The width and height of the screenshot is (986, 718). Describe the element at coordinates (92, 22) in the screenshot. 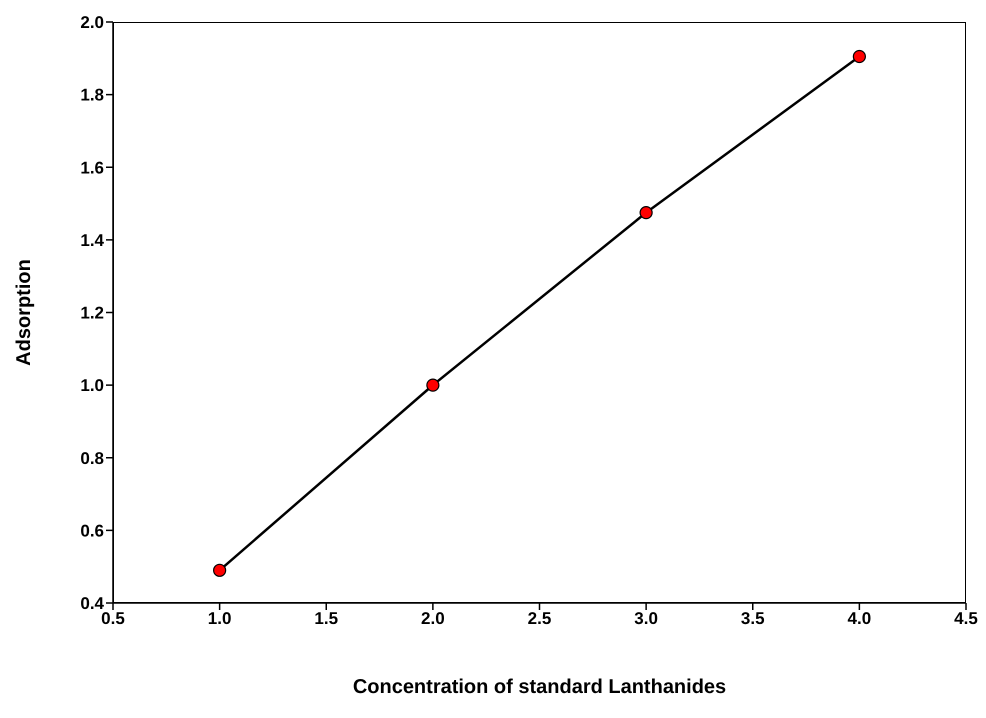

I see `y-tick-label: 2.0` at that location.